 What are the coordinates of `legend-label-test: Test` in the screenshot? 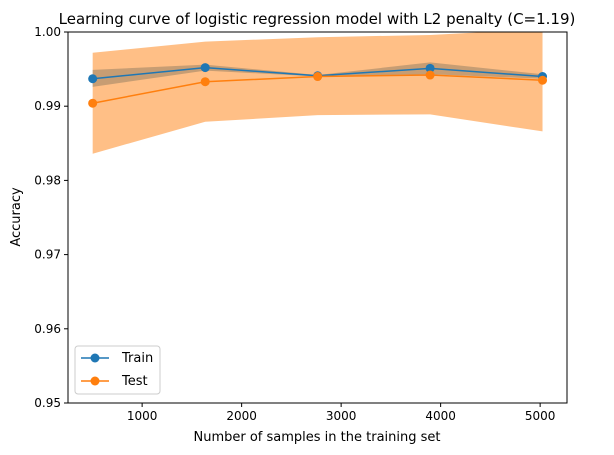 It's located at (134, 381).